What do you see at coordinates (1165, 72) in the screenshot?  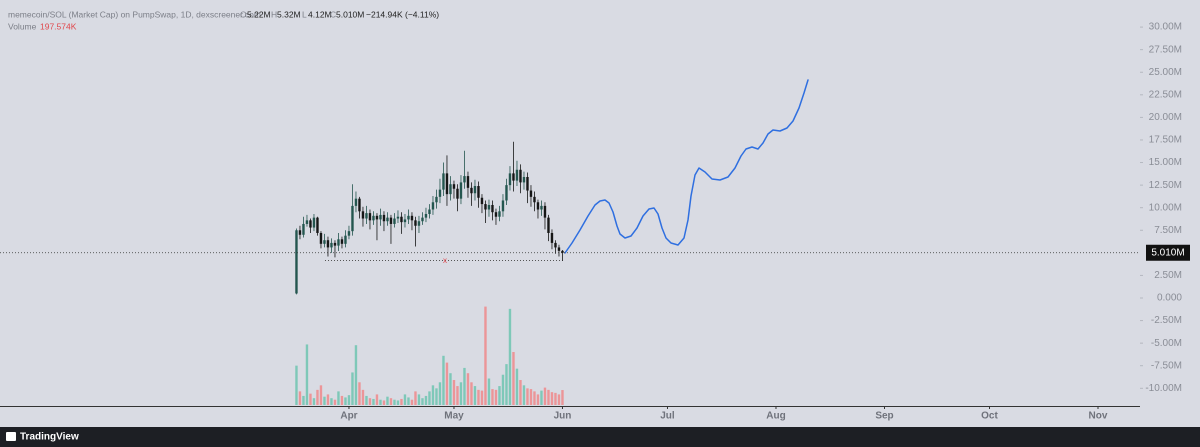 I see `y-tick-label: 25.00M` at bounding box center [1165, 72].